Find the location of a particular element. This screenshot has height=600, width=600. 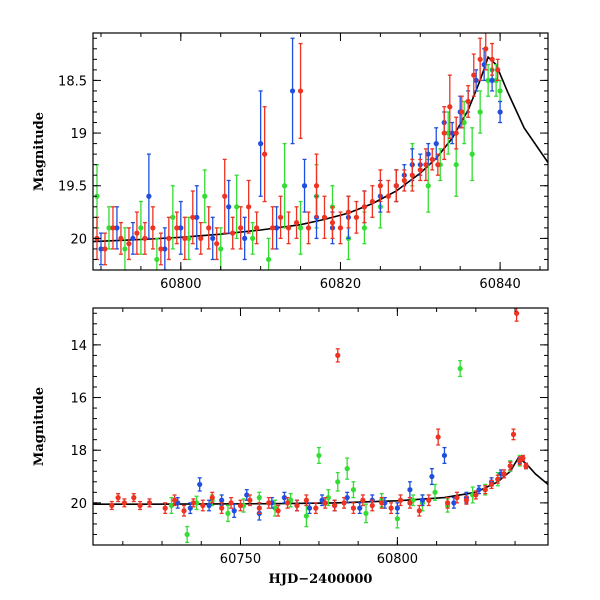

x-tick-label: 60840 is located at coordinates (499, 284).